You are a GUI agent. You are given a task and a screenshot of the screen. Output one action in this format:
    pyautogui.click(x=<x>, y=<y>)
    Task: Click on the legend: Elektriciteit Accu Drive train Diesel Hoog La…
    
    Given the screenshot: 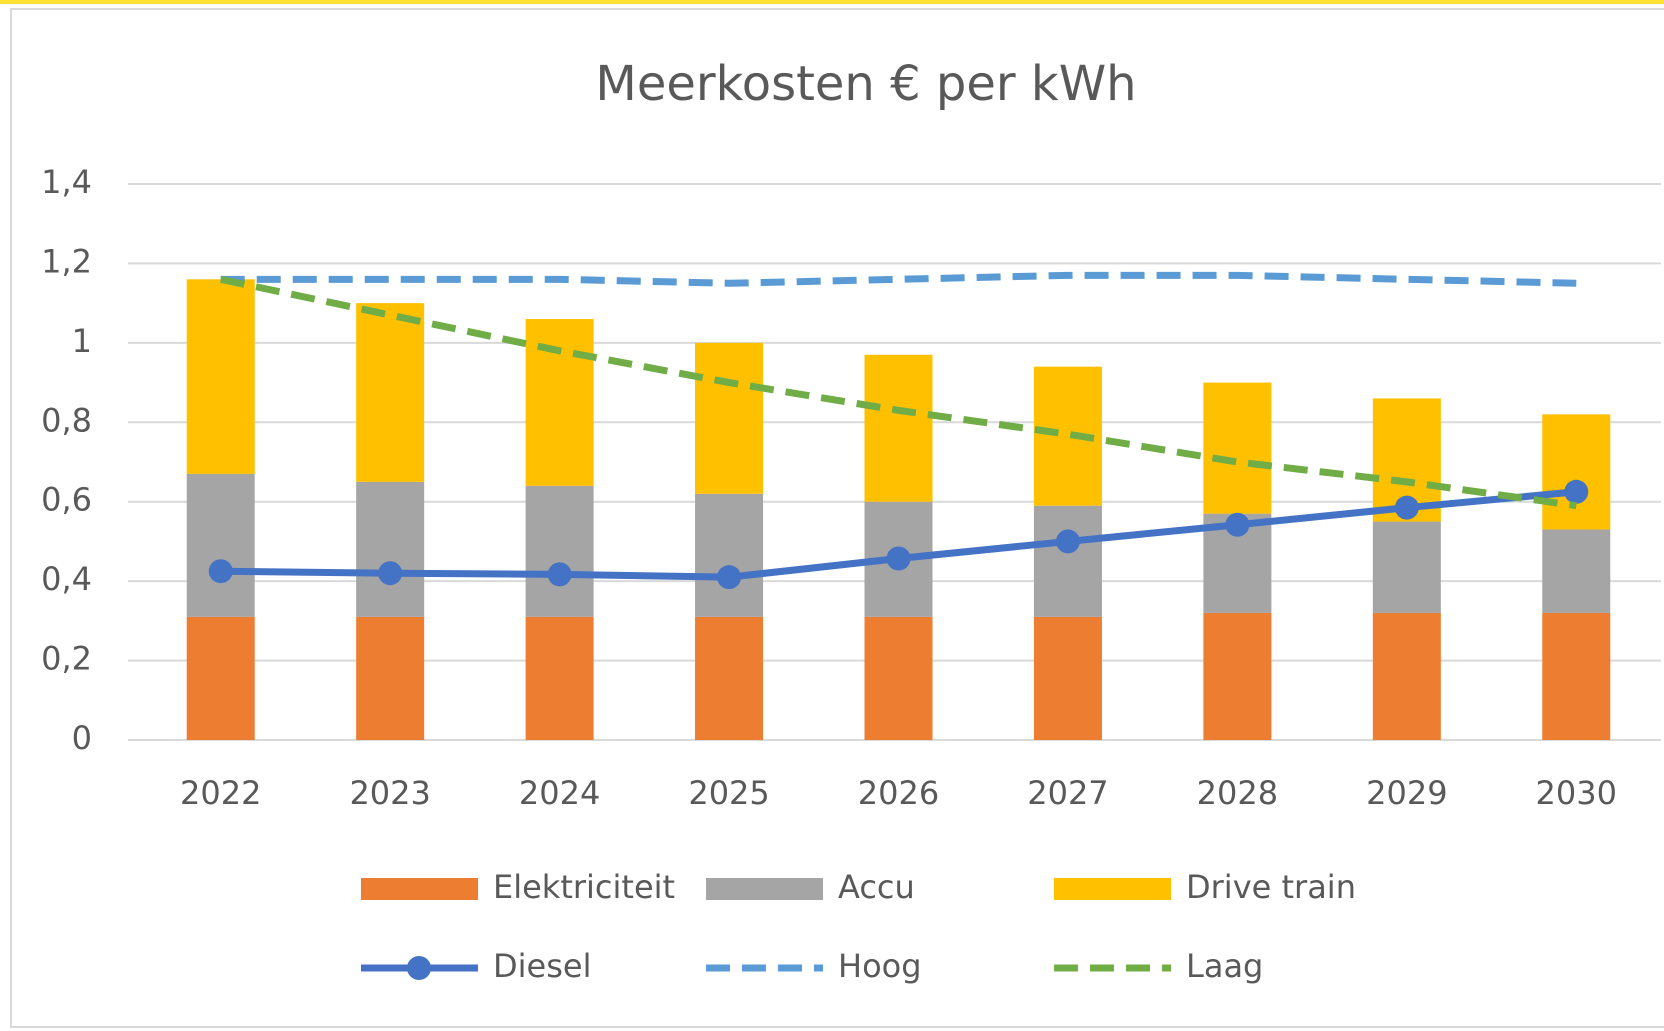 What is the action you would take?
    pyautogui.click(x=858, y=926)
    